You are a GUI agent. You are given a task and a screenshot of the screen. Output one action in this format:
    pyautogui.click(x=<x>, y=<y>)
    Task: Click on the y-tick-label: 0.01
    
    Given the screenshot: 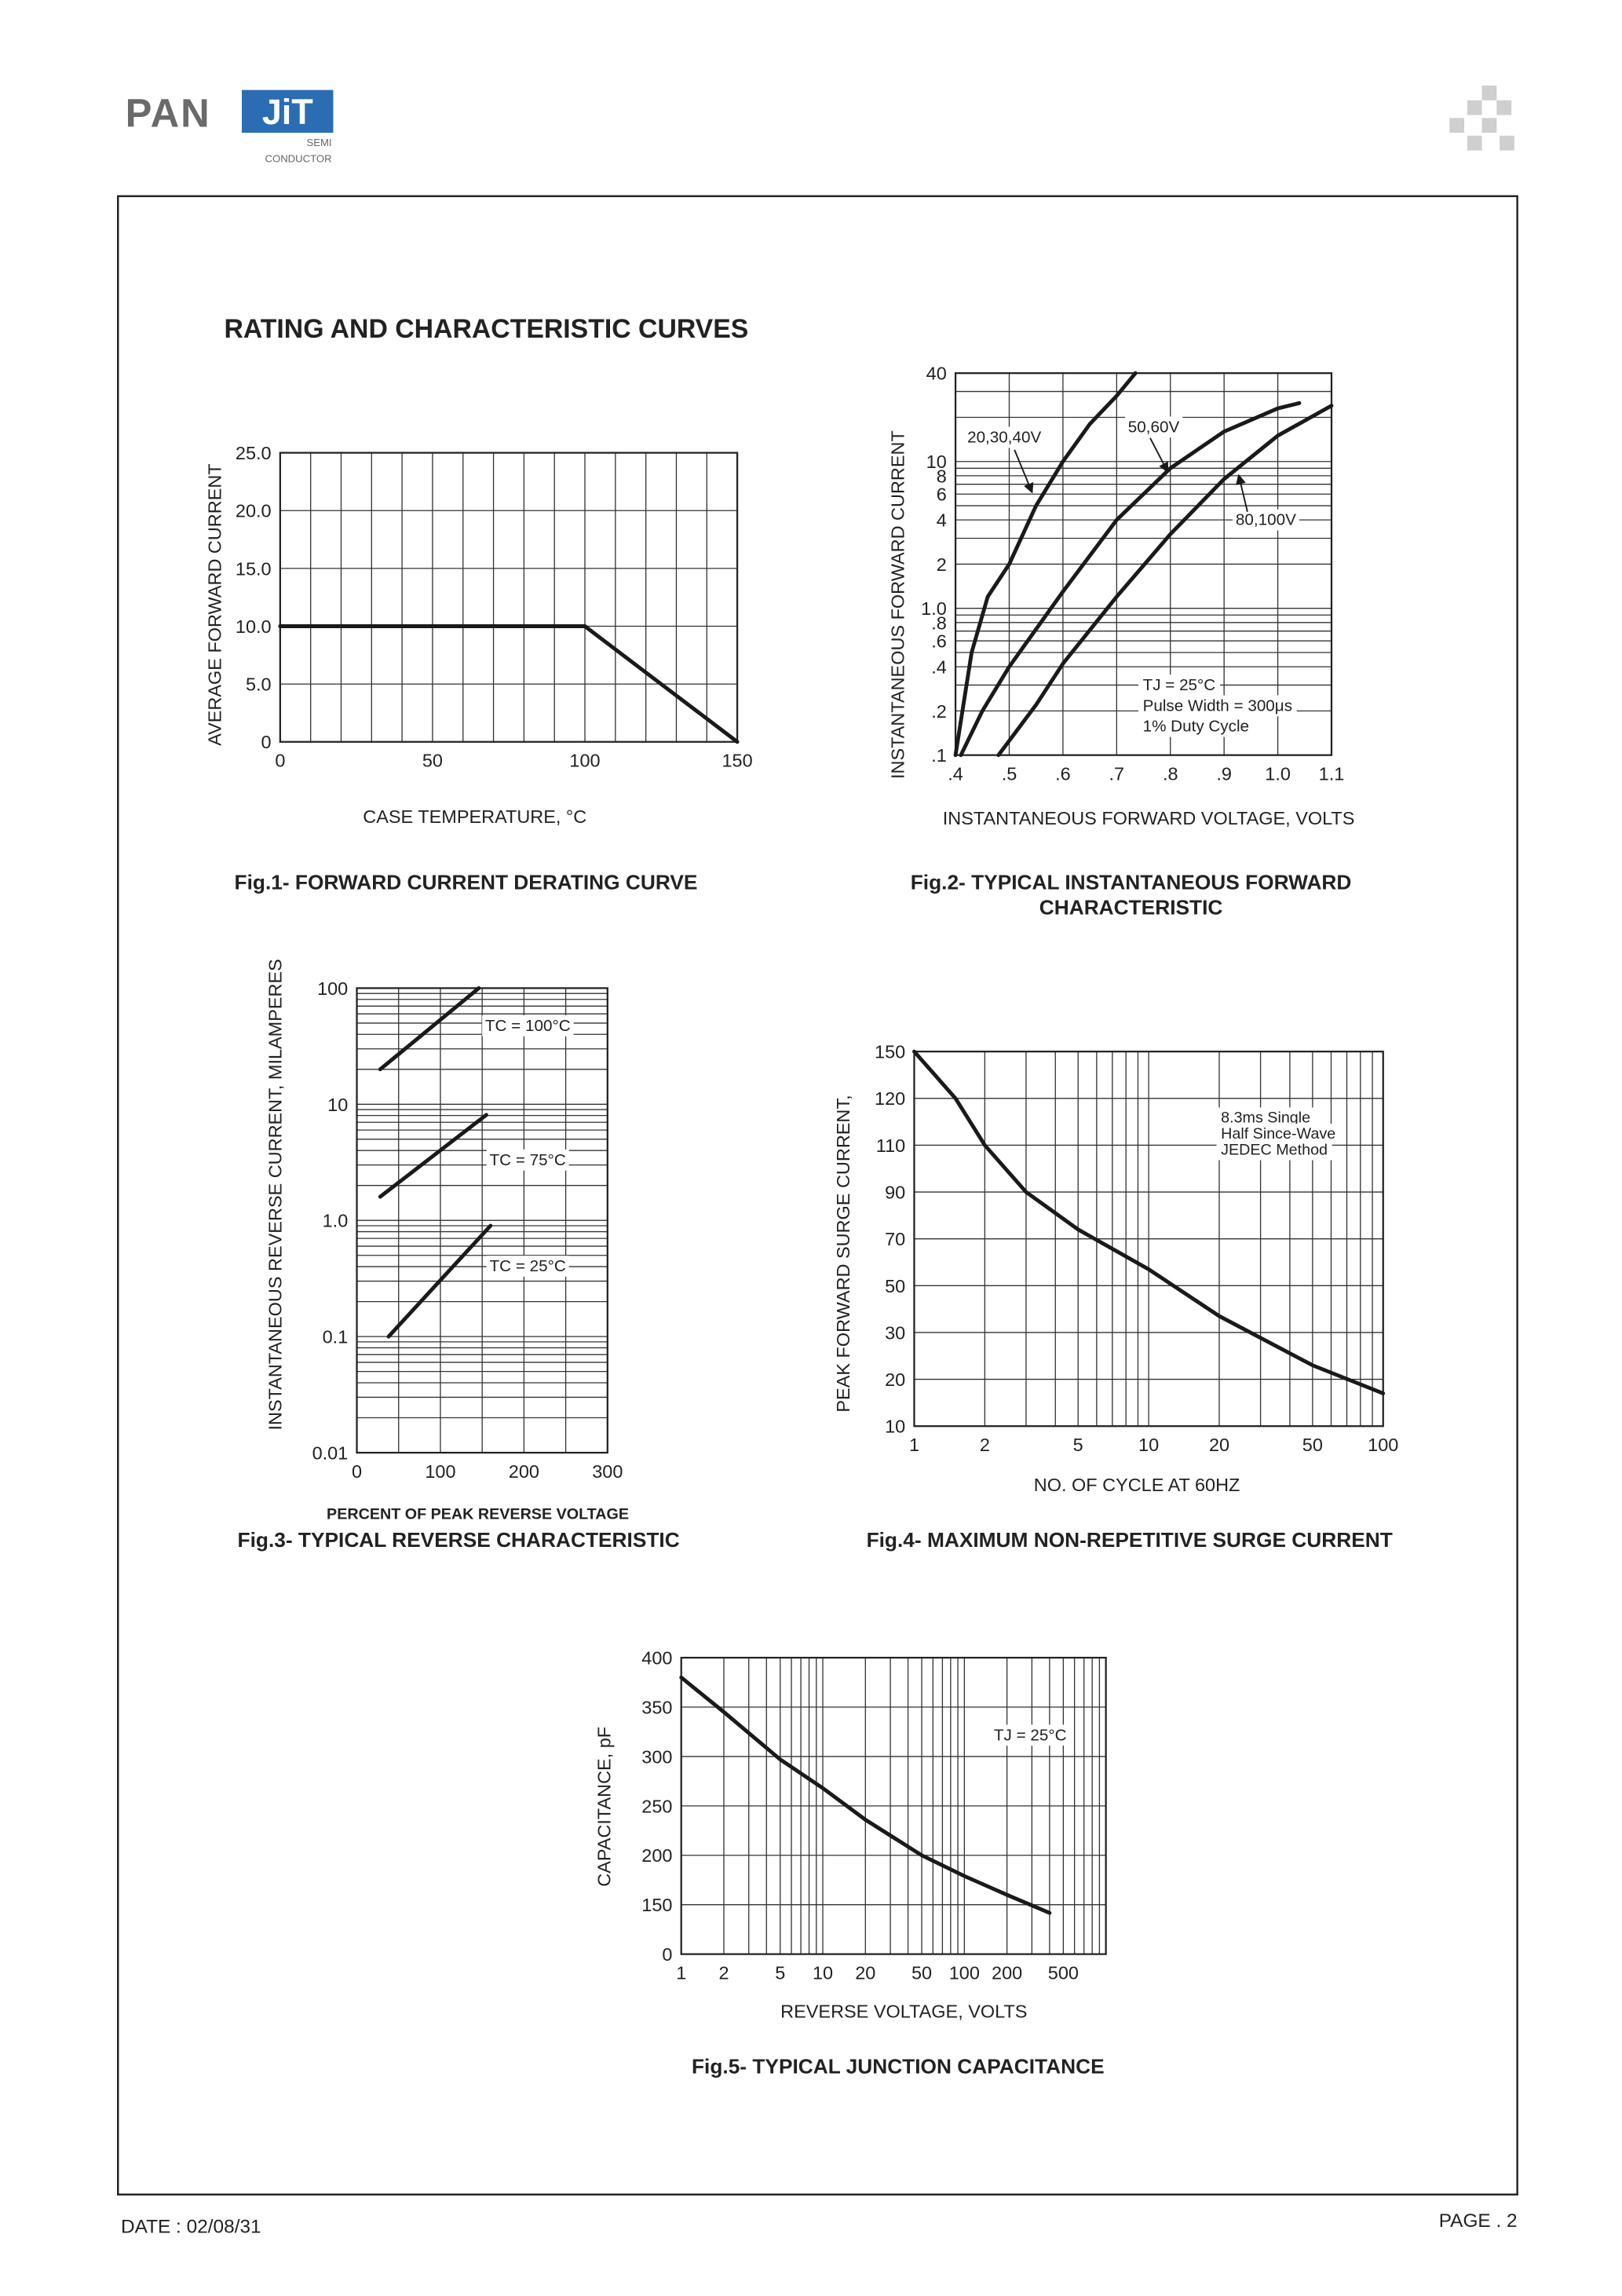 What is the action you would take?
    pyautogui.click(x=330, y=1453)
    